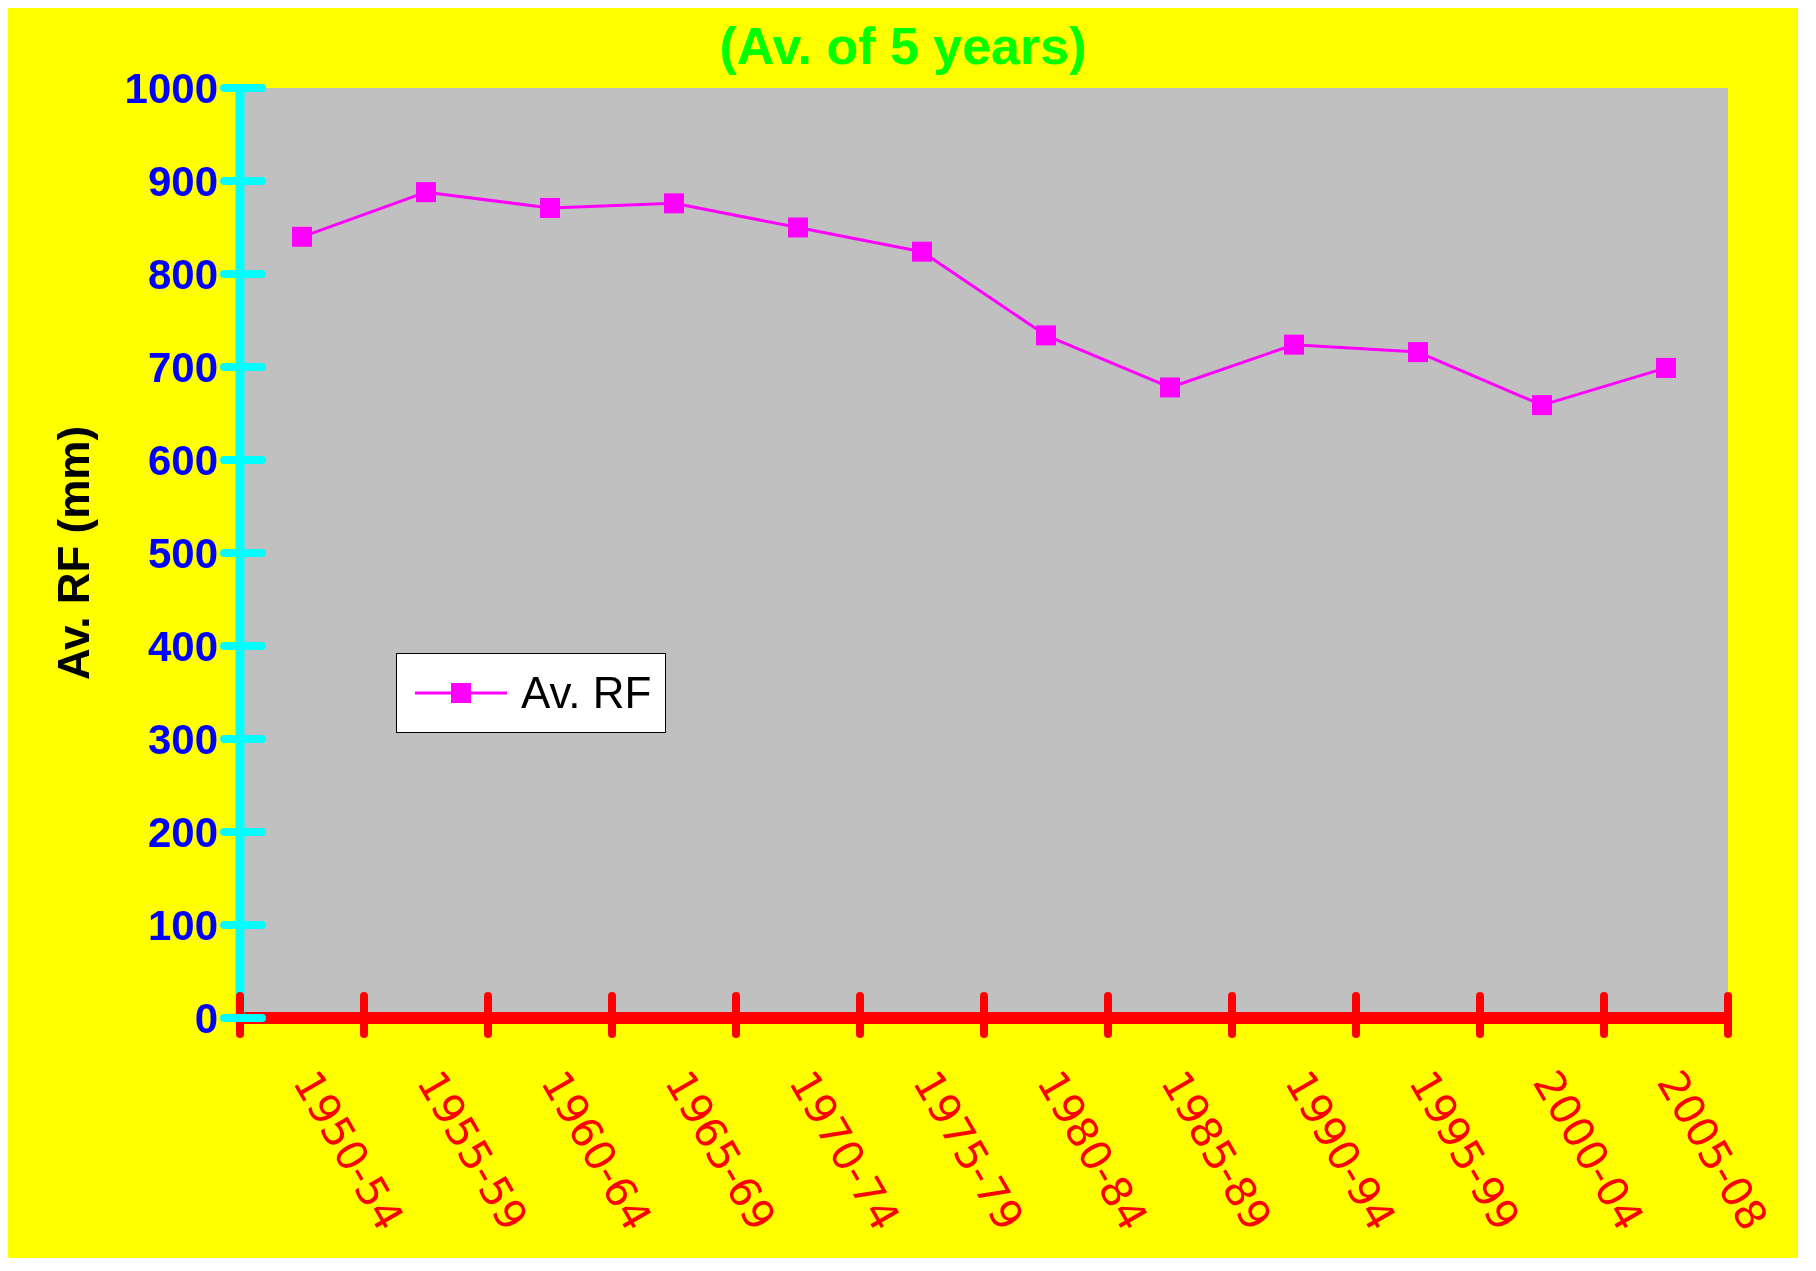 The width and height of the screenshot is (1816, 1271). I want to click on chart-title: (Av. of 5 years), so click(903, 46).